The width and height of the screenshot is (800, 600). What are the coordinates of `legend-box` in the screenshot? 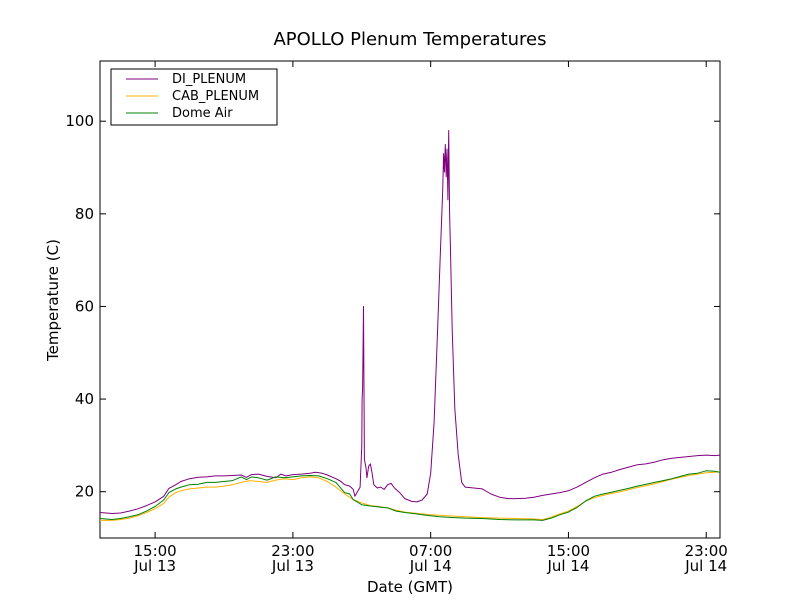 It's located at (194, 97).